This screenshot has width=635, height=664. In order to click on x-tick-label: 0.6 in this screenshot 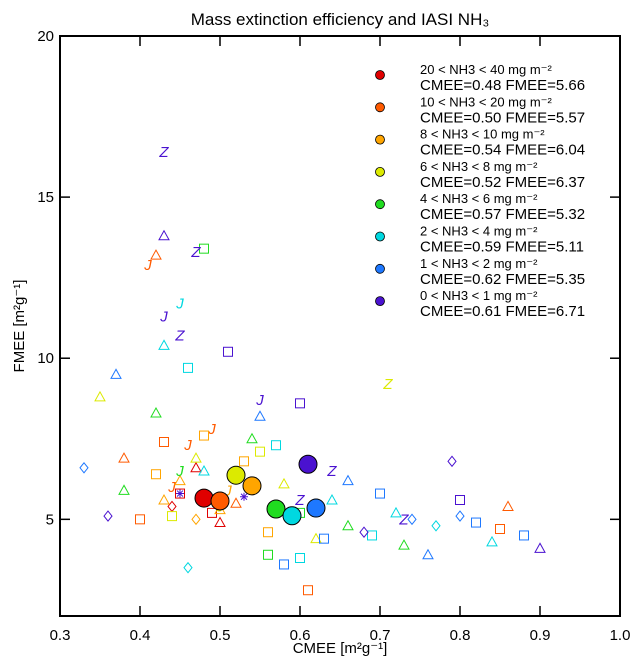, I will do `click(300, 635)`.